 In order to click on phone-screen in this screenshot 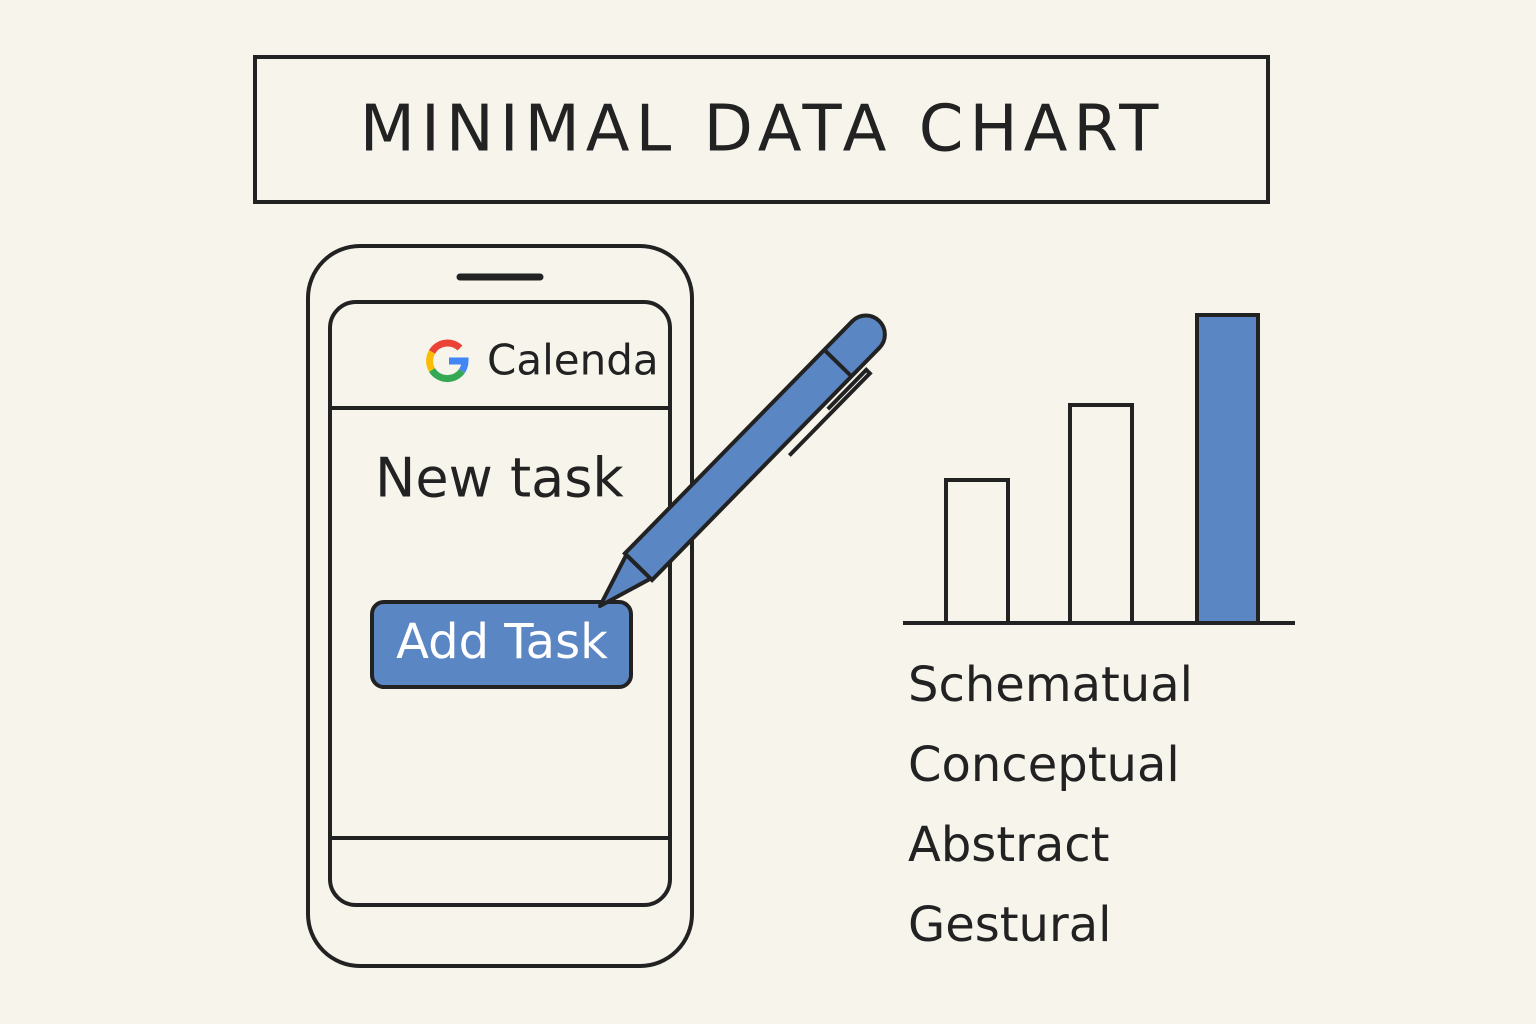, I will do `click(500, 603)`.